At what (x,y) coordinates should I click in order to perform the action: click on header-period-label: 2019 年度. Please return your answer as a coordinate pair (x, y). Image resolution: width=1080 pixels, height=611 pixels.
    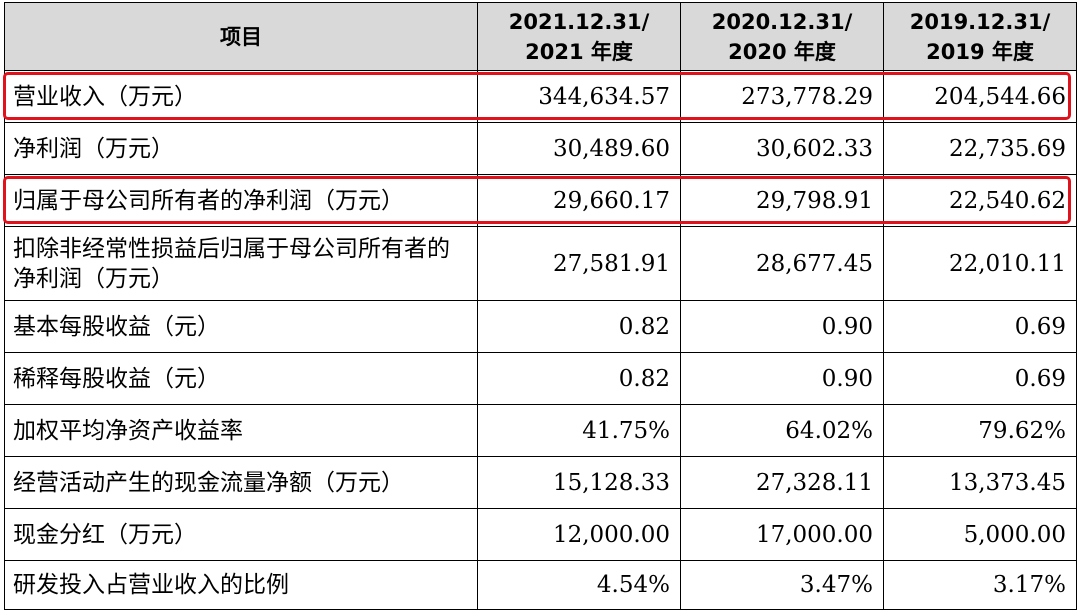
    Looking at the image, I should click on (980, 51).